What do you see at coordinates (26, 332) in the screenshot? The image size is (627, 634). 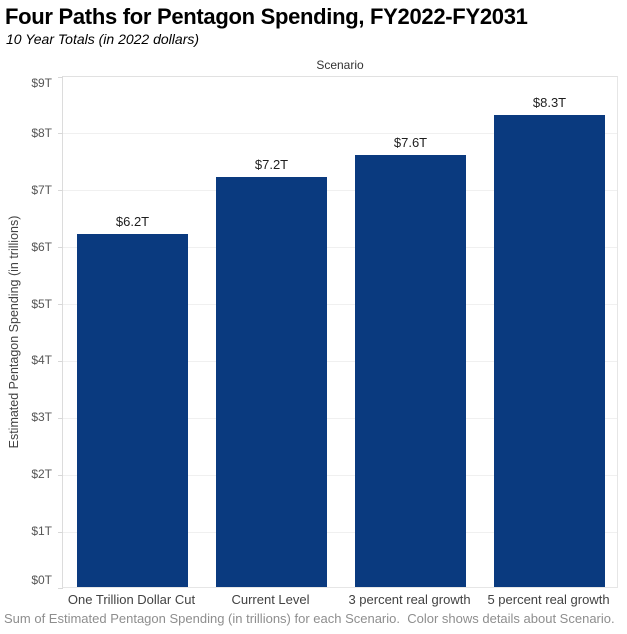 I see `y-axis-tick-labels: $0T $1T $2T $3T $4T $5T $6T $7T $8T $9T` at bounding box center [26, 332].